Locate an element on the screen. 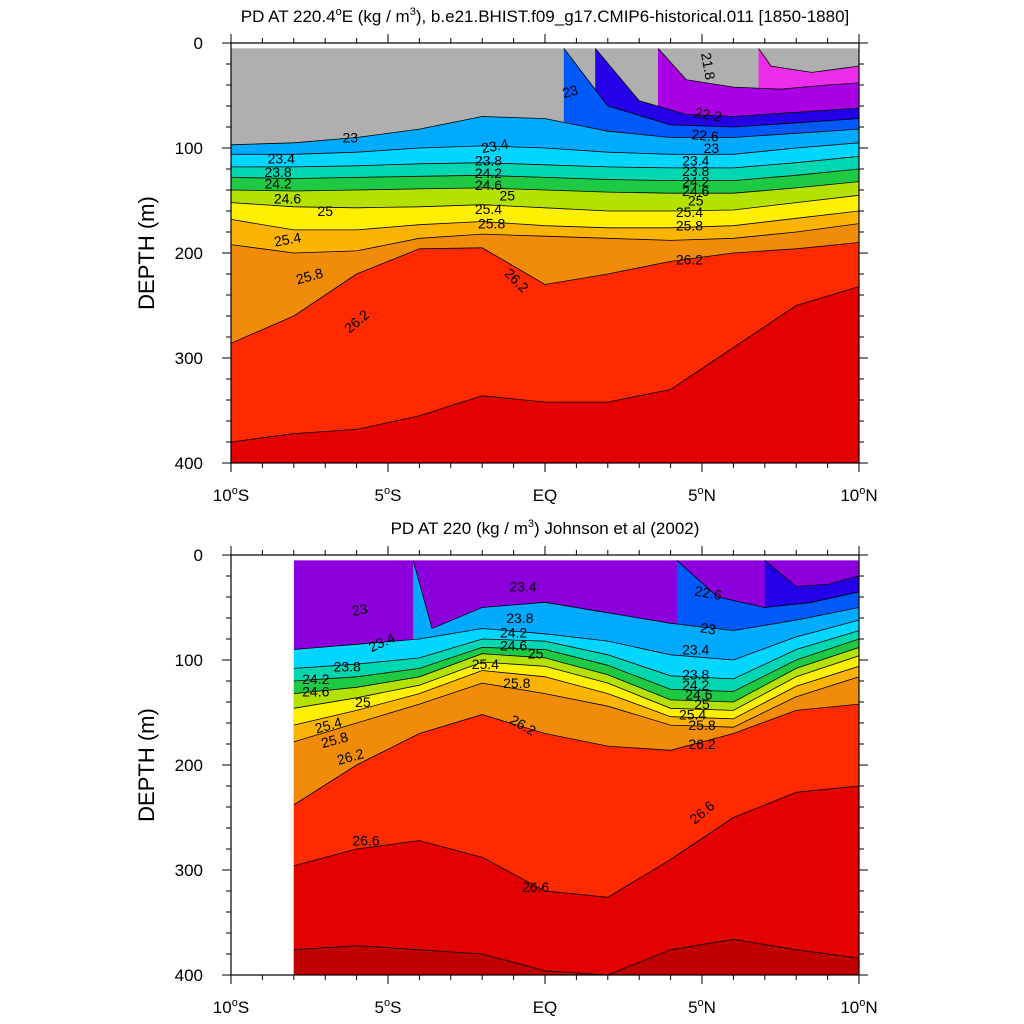 This screenshot has width=1024, height=1024. contour-label: 21.8 is located at coordinates (708, 66).